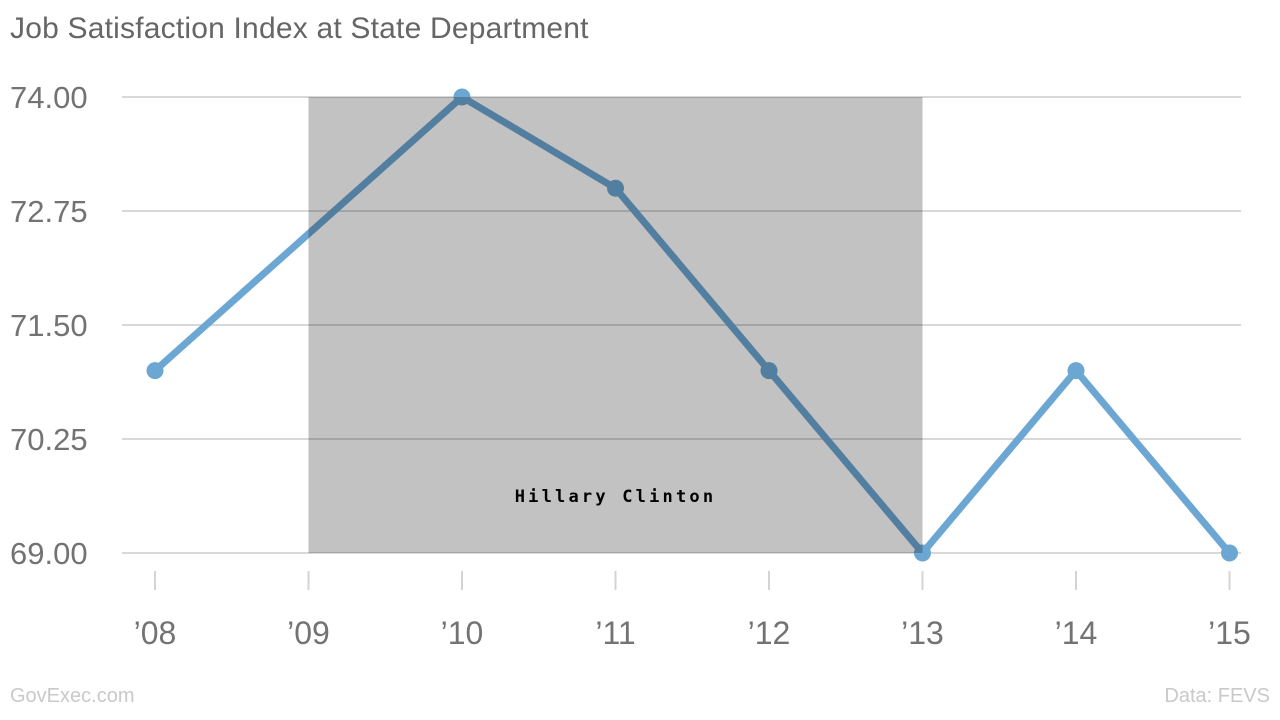 The image size is (1280, 720). I want to click on y-axis-tick-label: 70.25, so click(49, 439).